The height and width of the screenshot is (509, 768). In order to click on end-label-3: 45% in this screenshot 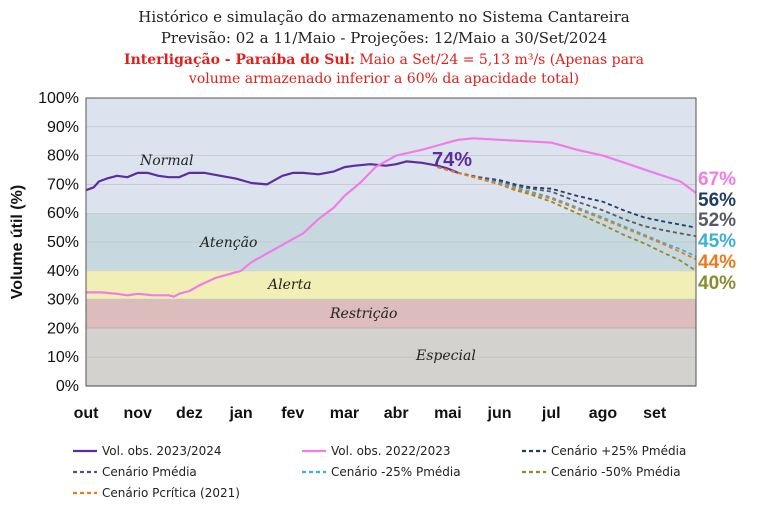, I will do `click(717, 241)`.